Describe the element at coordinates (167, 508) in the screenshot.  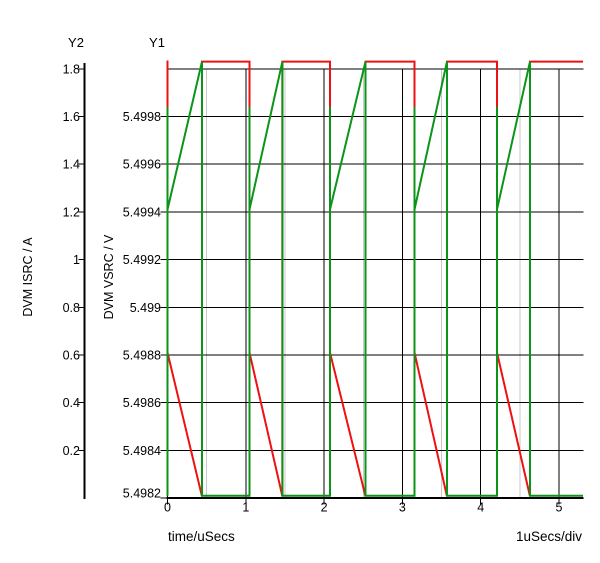
I see `x-tick-label: 0` at that location.